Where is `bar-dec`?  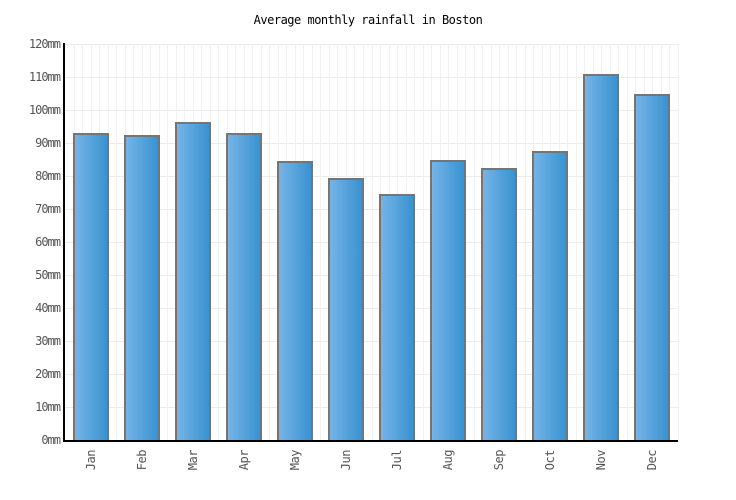
bar-dec is located at coordinates (652, 266).